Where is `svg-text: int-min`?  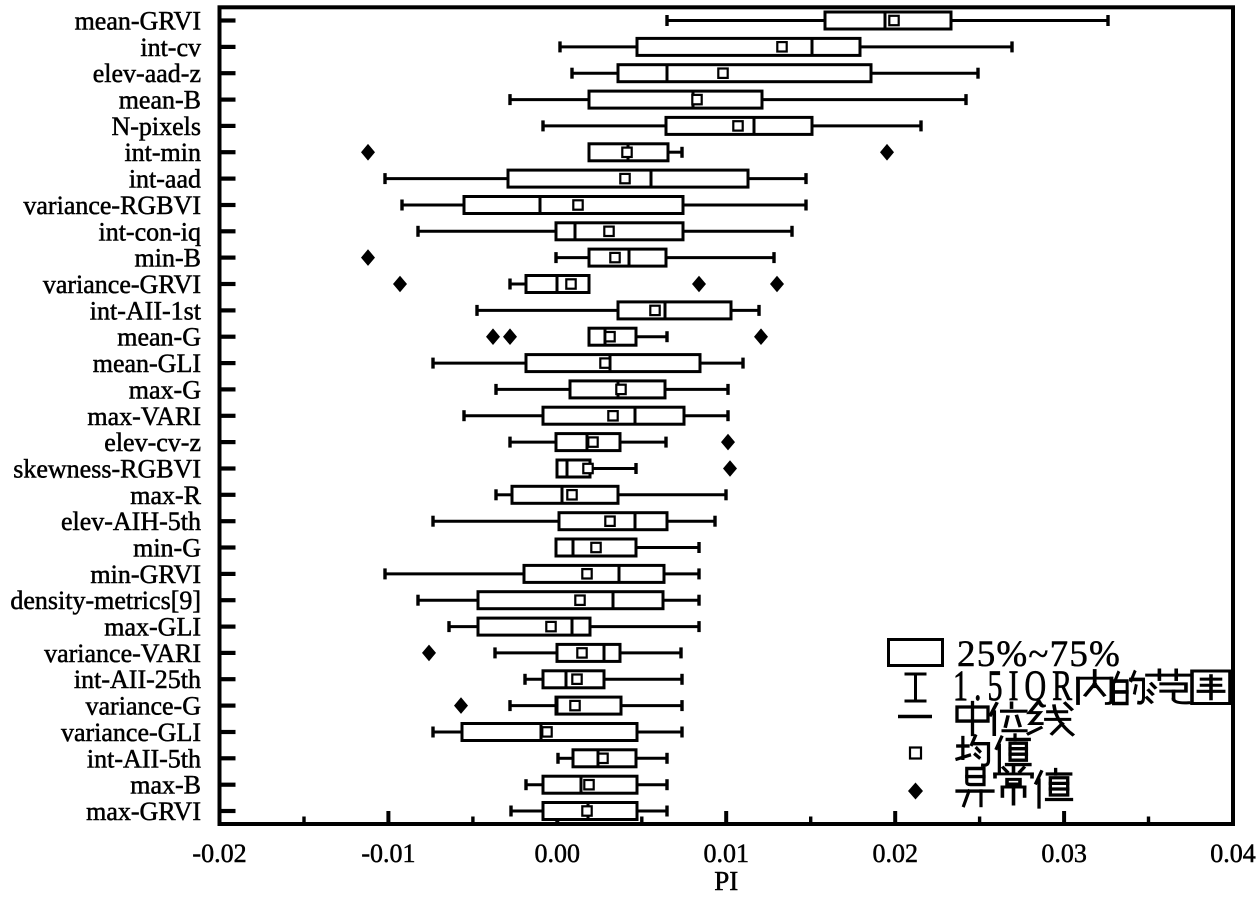
svg-text: int-min is located at coordinates (162, 152).